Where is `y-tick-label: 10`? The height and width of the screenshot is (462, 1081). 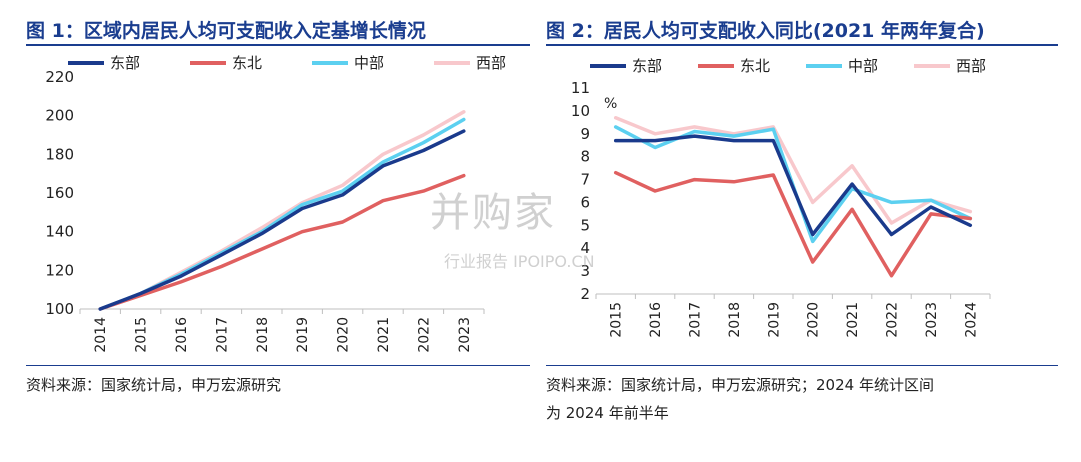 y-tick-label: 10 is located at coordinates (580, 111).